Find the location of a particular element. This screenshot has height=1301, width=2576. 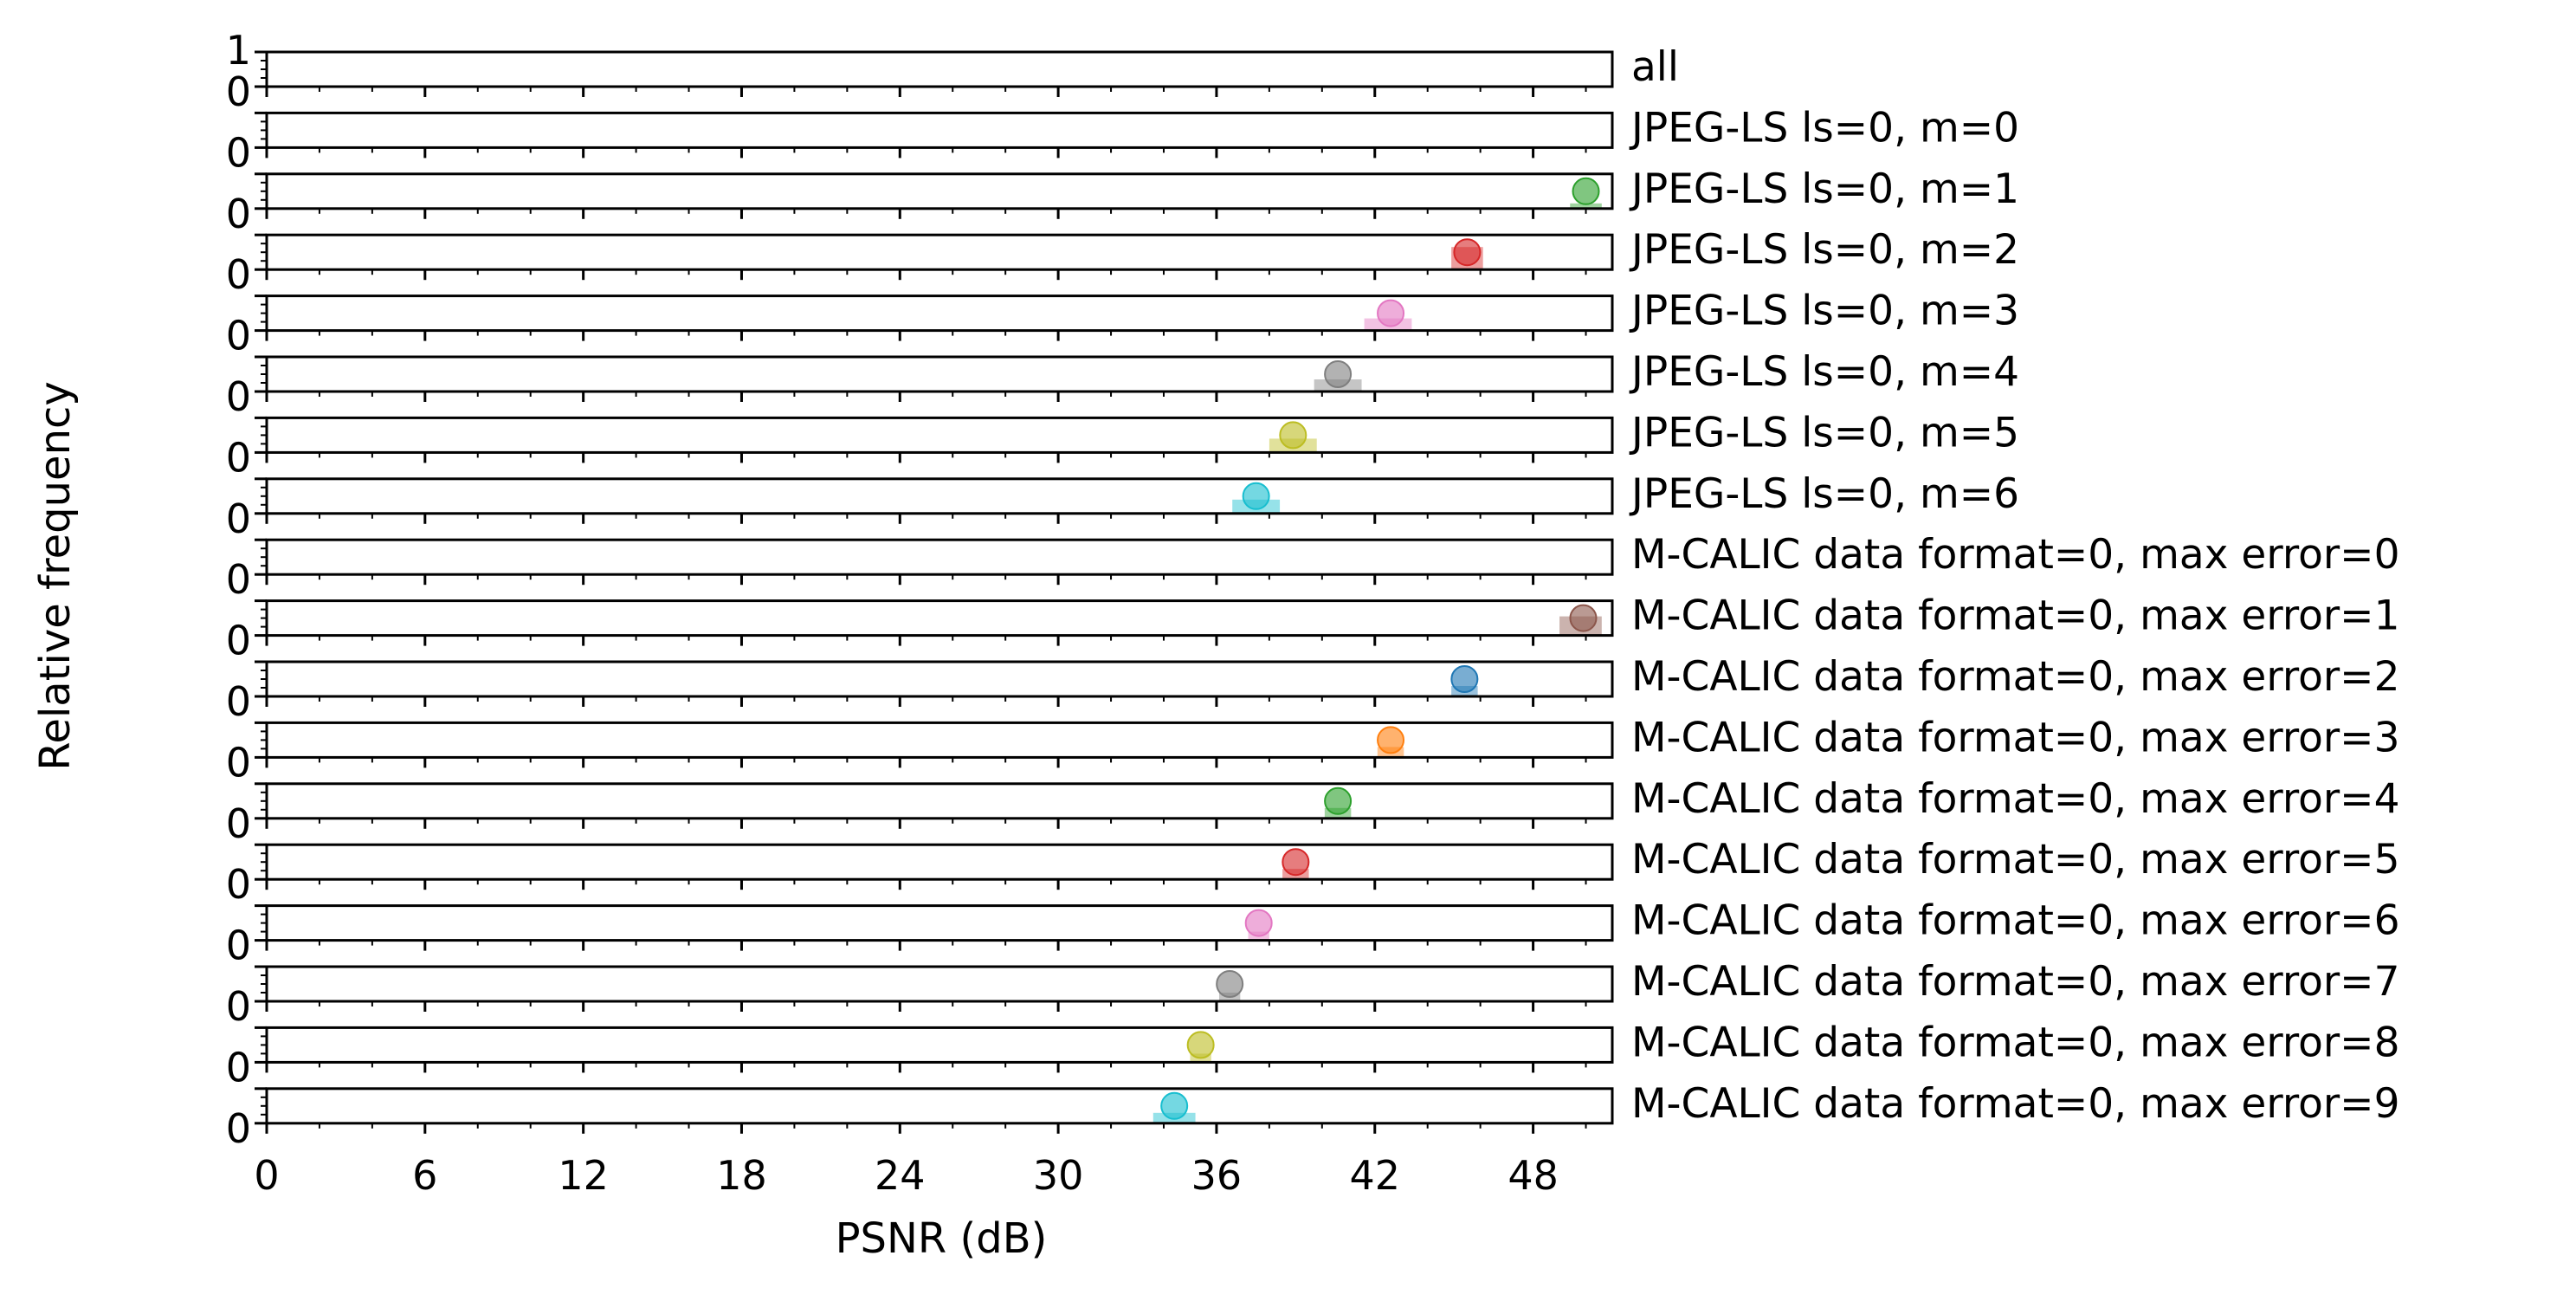

panel-label: M-CALIC data format=0, max error=1 is located at coordinates (2015, 616).